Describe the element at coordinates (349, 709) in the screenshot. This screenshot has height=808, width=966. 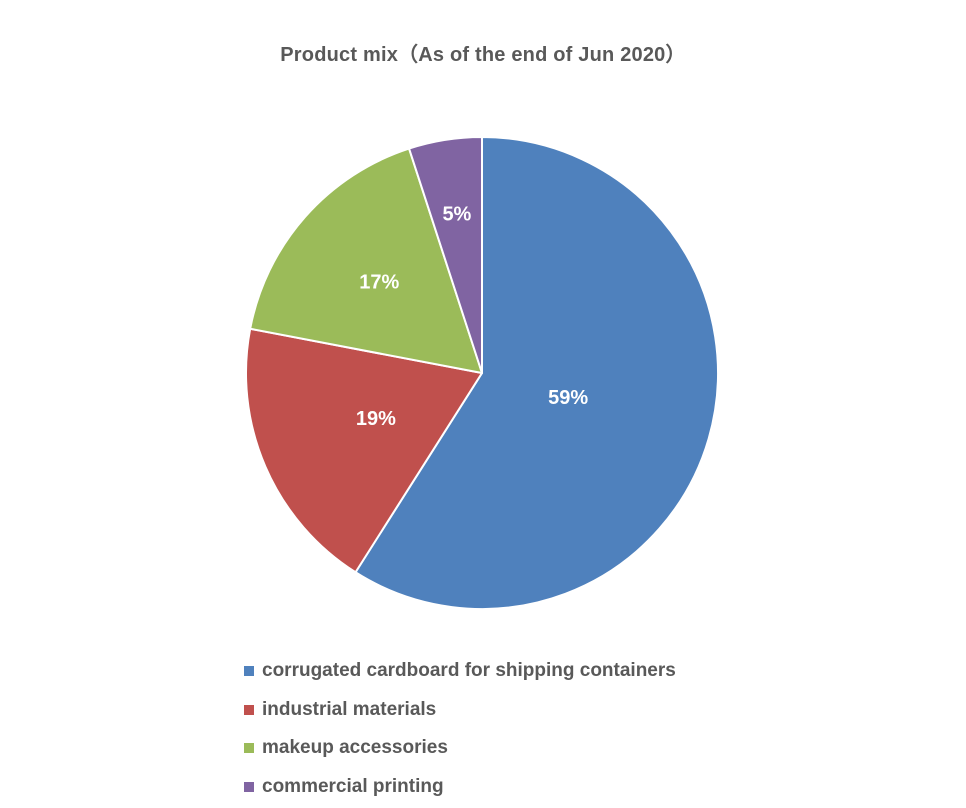
I see `legend-label: industrial materials` at that location.